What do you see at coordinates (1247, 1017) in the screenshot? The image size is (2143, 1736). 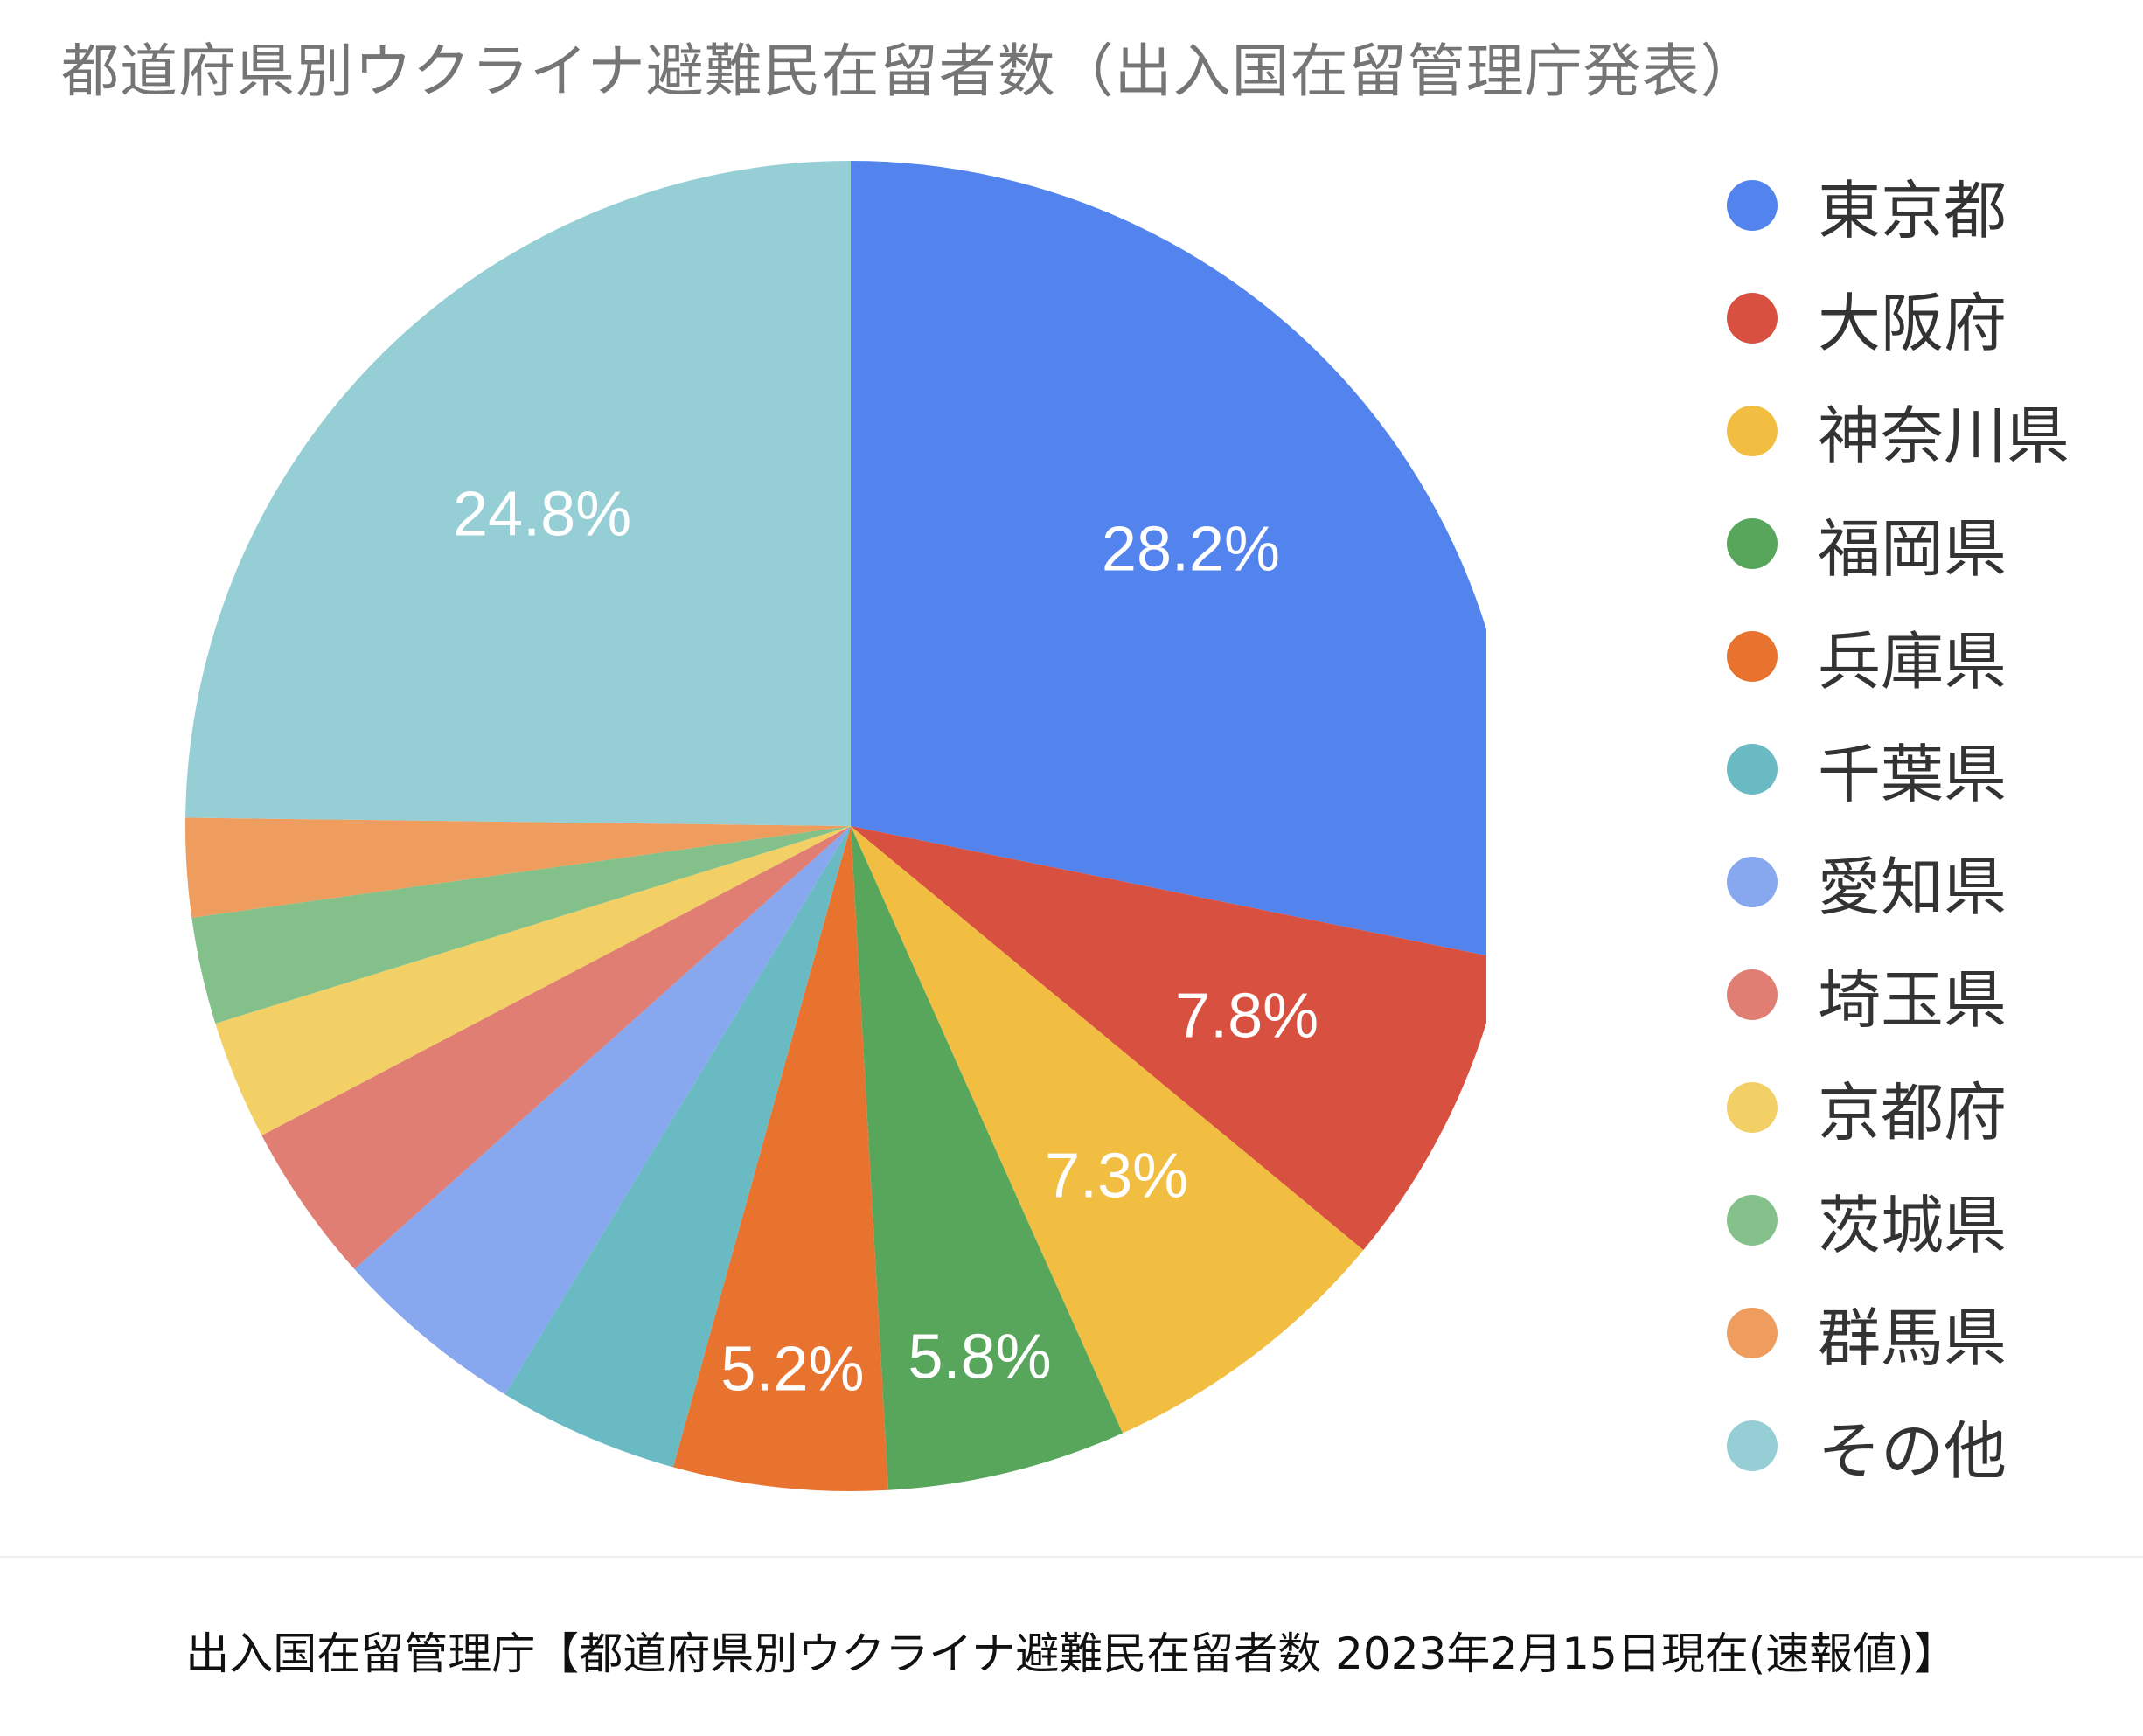 I see `data-label-1: 7.8%` at bounding box center [1247, 1017].